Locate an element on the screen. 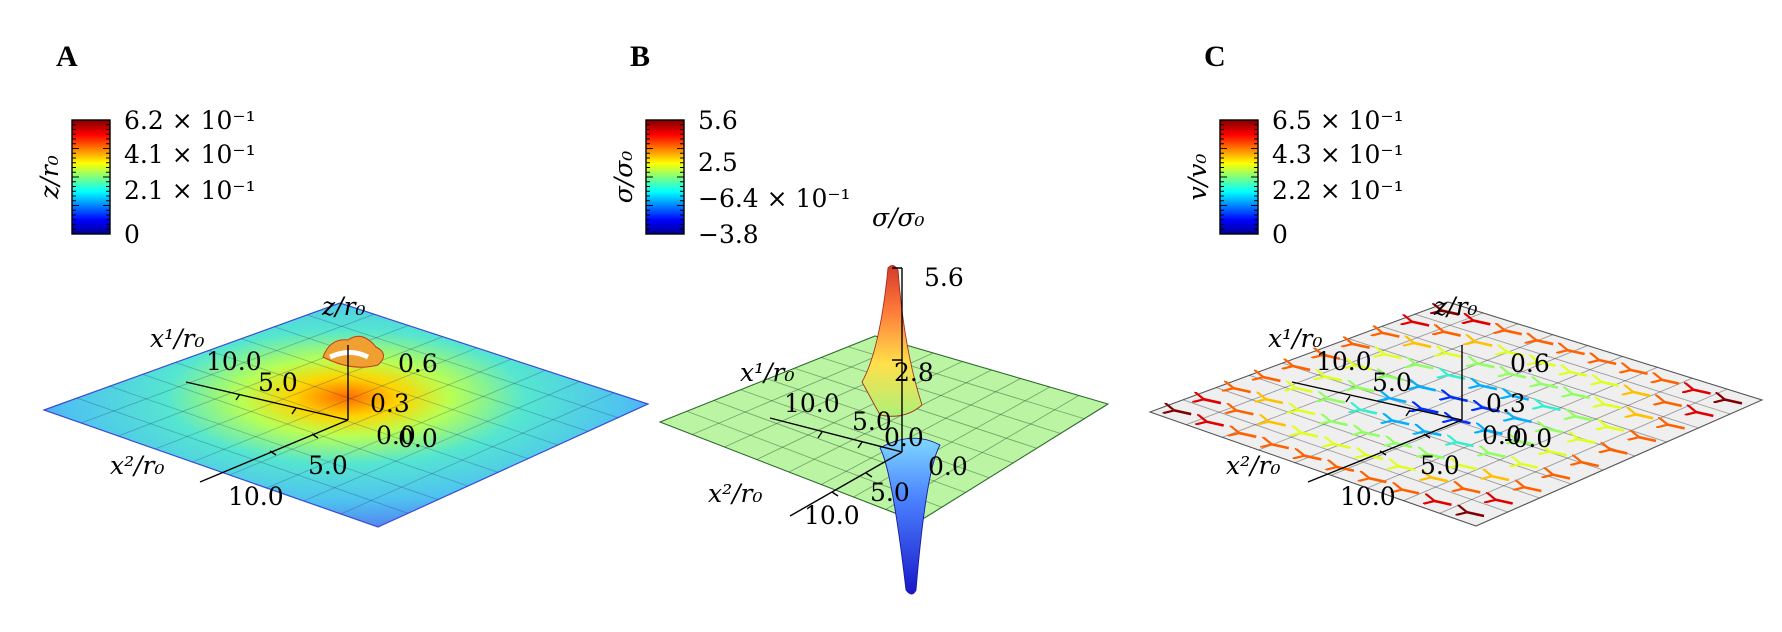 This screenshot has width=1782, height=632. axis-c-z-tick-1: 0.3 is located at coordinates (1506, 403).